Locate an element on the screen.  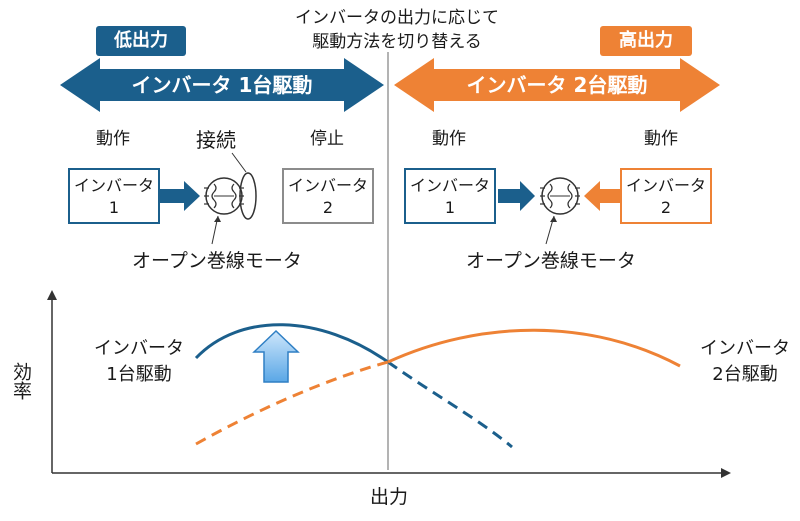
curve-single-inverter-label-line1: インバータ is located at coordinates (139, 348).